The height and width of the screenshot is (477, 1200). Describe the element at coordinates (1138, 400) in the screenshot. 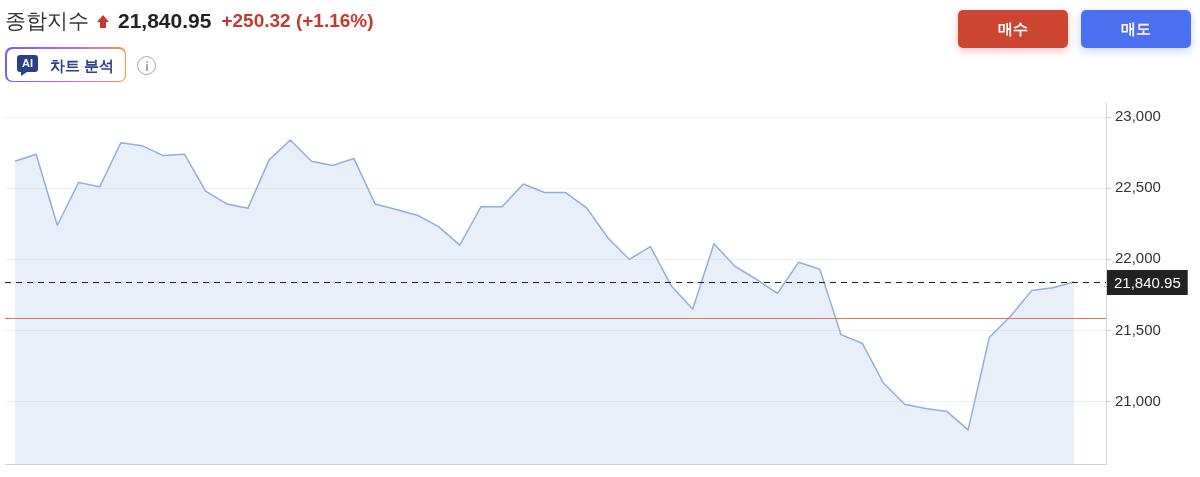

I see `y-tick-label: 21,000` at that location.